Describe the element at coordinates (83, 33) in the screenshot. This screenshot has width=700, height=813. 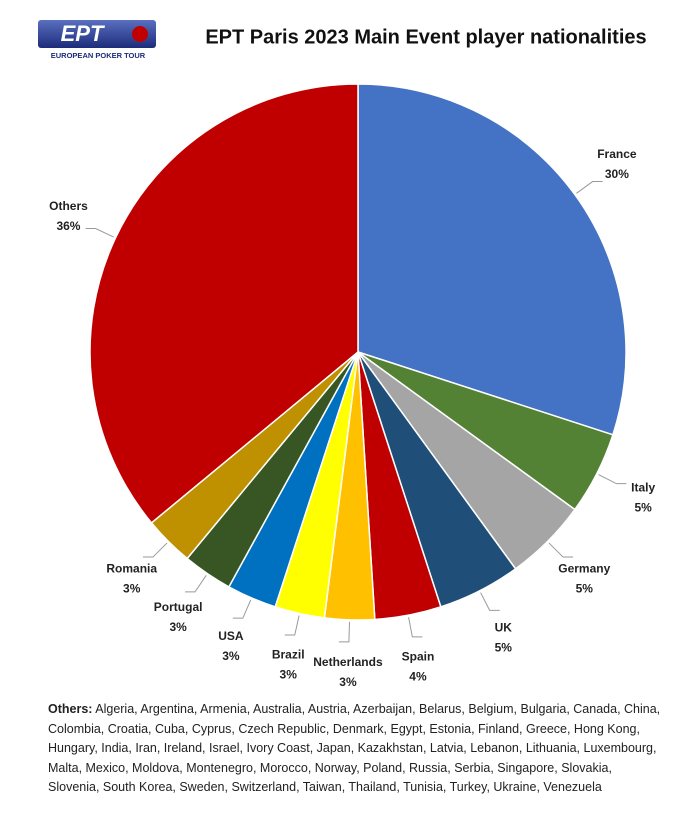
I see `logo-text: EPT` at that location.